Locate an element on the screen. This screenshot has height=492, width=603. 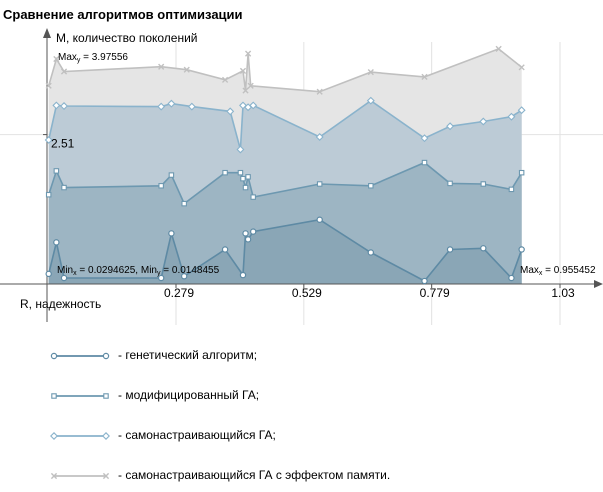
data-point-s2-p0 is located at coordinates (48, 194).